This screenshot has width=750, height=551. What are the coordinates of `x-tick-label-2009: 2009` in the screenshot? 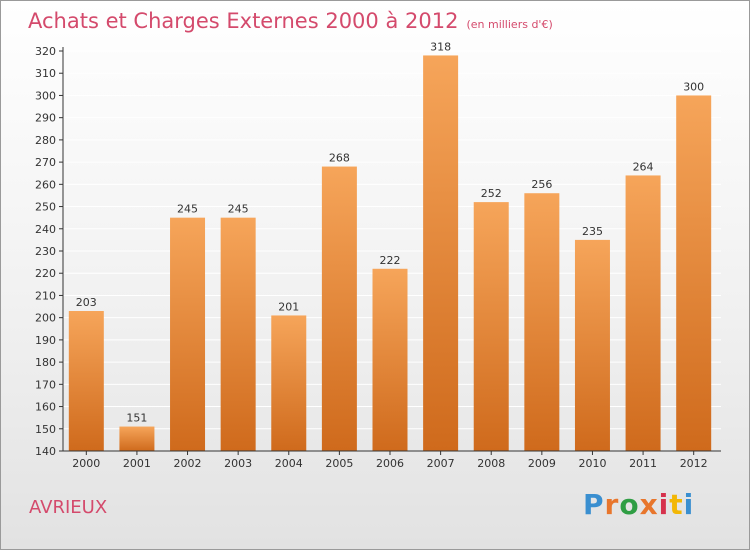 It's located at (542, 463).